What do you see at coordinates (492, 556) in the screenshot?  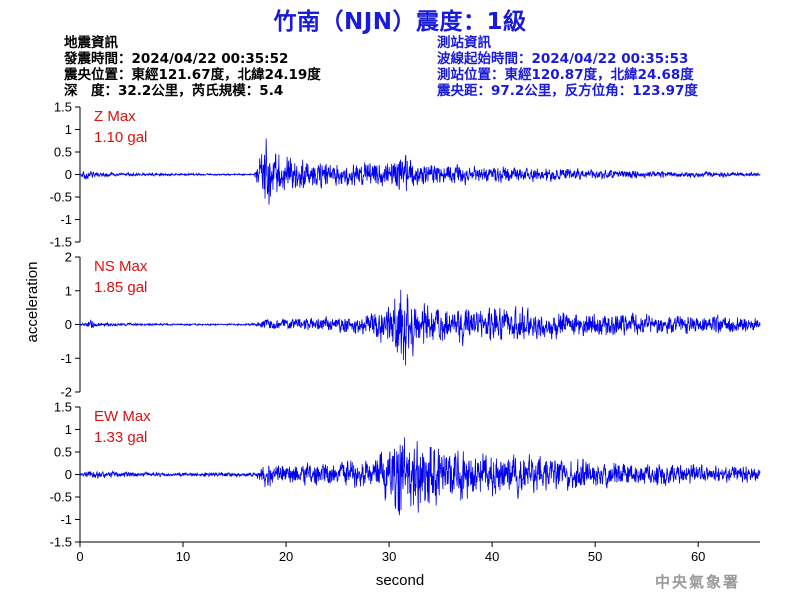 I see `x-tick-label: 40` at bounding box center [492, 556].